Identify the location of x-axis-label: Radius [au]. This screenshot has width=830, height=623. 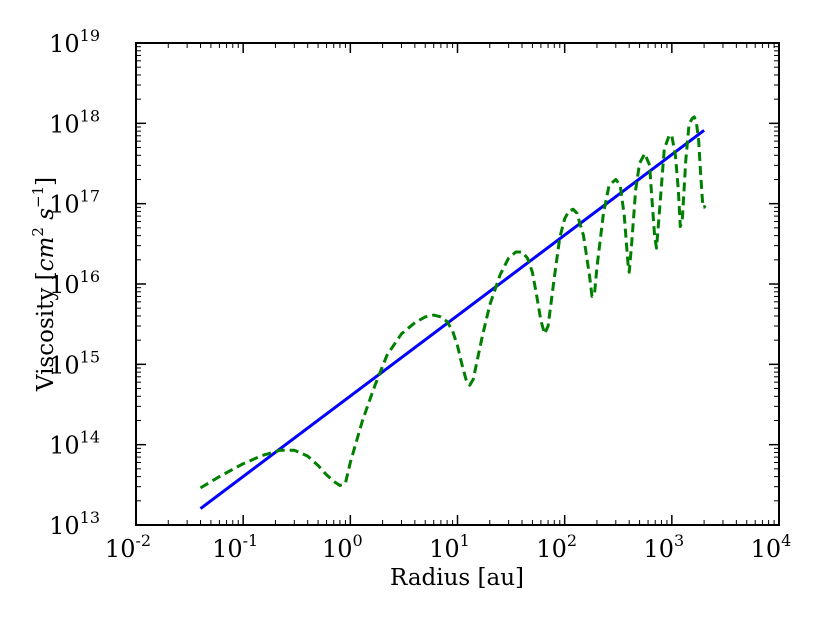
(457, 578).